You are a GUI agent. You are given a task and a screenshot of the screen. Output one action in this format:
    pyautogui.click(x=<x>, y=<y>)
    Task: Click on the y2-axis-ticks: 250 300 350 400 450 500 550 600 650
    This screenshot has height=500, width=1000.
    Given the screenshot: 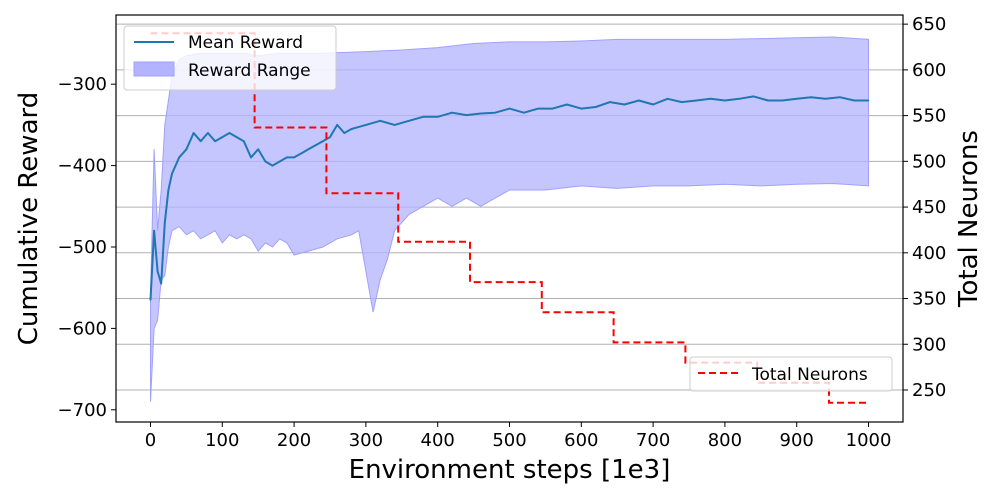 What is the action you would take?
    pyautogui.click(x=924, y=207)
    